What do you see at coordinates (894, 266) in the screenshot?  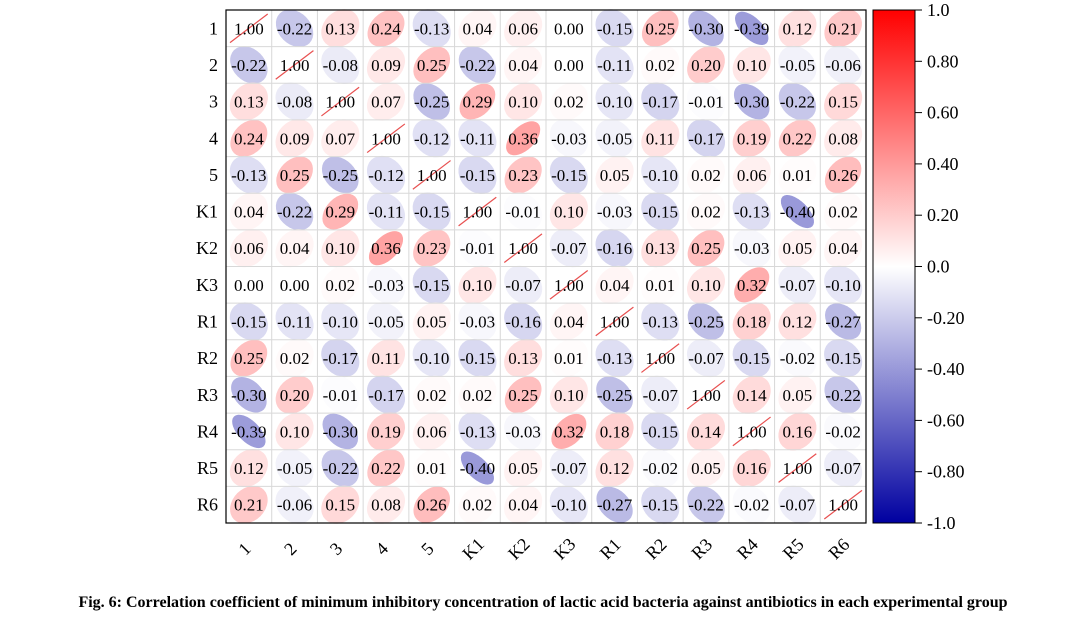 I see `colorbar` at bounding box center [894, 266].